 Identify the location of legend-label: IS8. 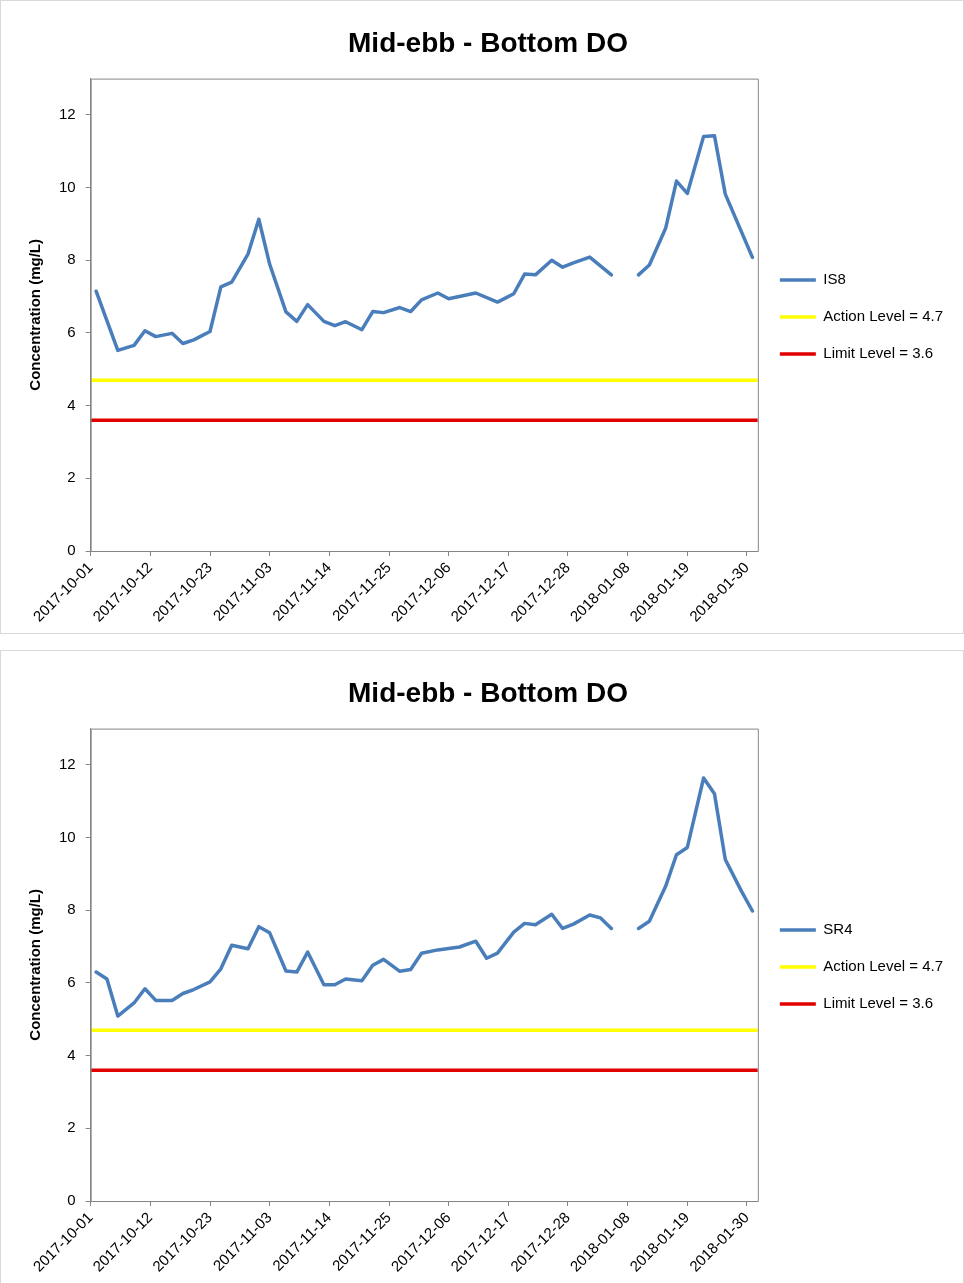
(834, 279).